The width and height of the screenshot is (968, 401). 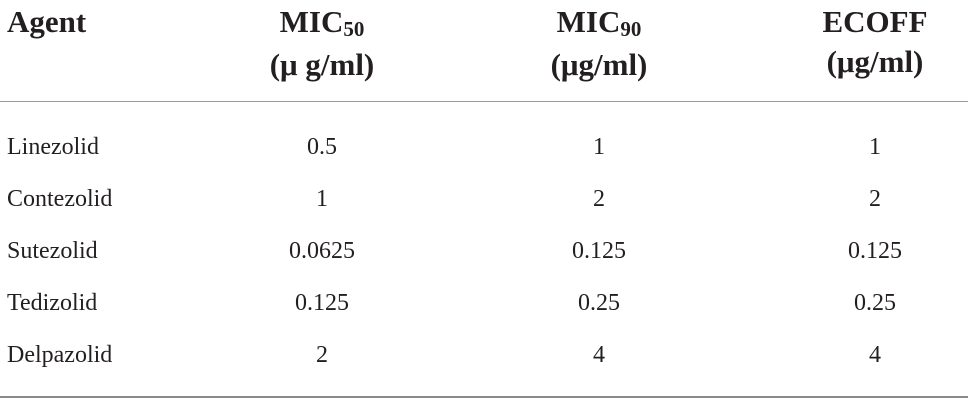 I want to click on mic90-cell: 0.125, so click(x=599, y=251).